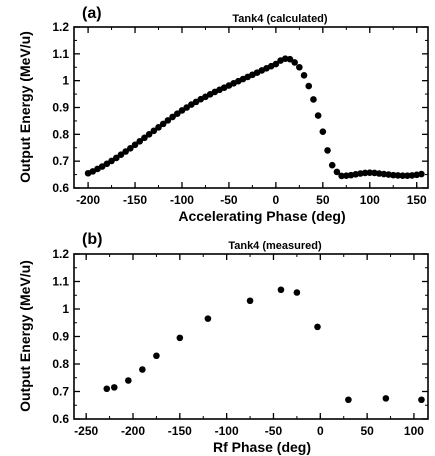 The height and width of the screenshot is (456, 435). I want to click on x-axis-label: Rf Phase (deg), so click(262, 447).